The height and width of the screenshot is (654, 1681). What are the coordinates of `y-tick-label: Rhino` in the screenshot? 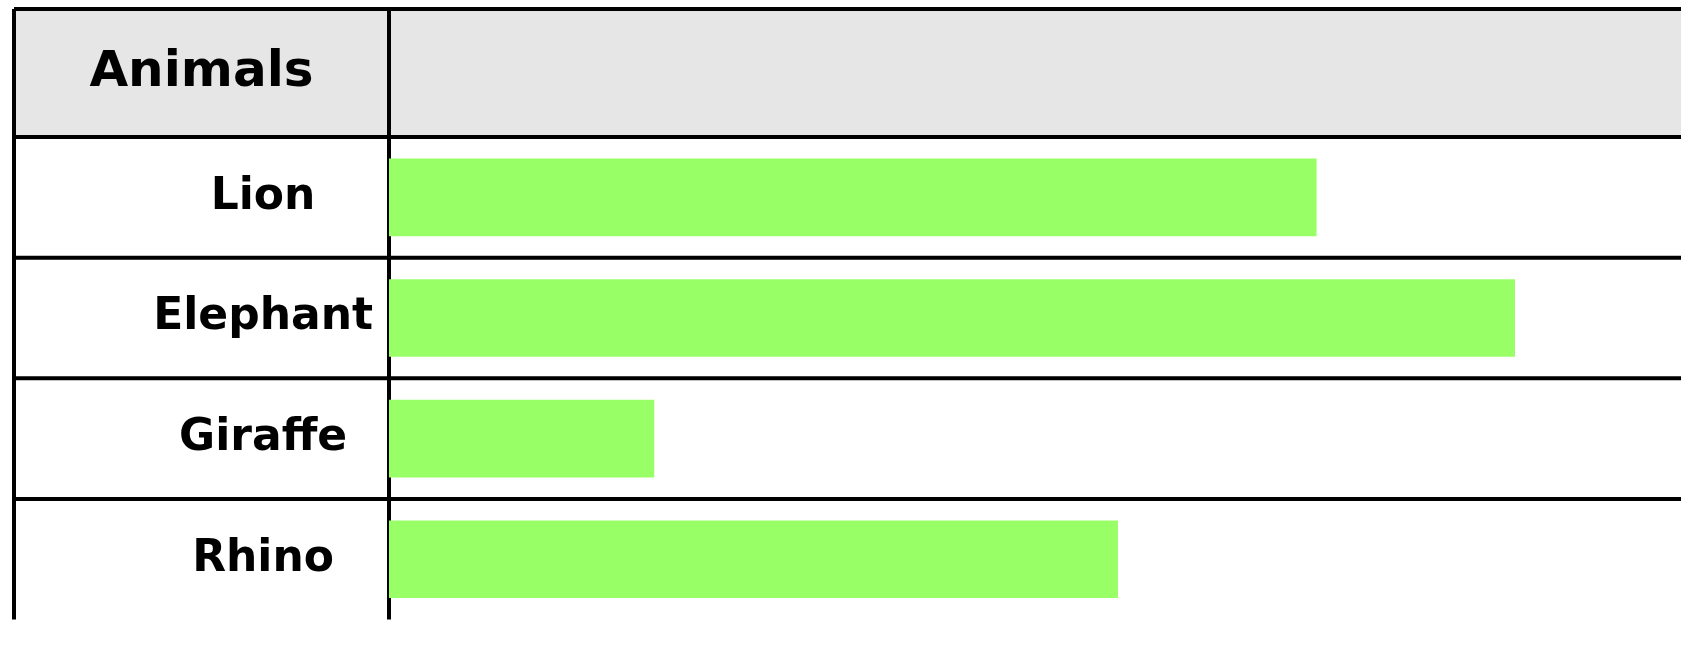 It's located at (263, 555).